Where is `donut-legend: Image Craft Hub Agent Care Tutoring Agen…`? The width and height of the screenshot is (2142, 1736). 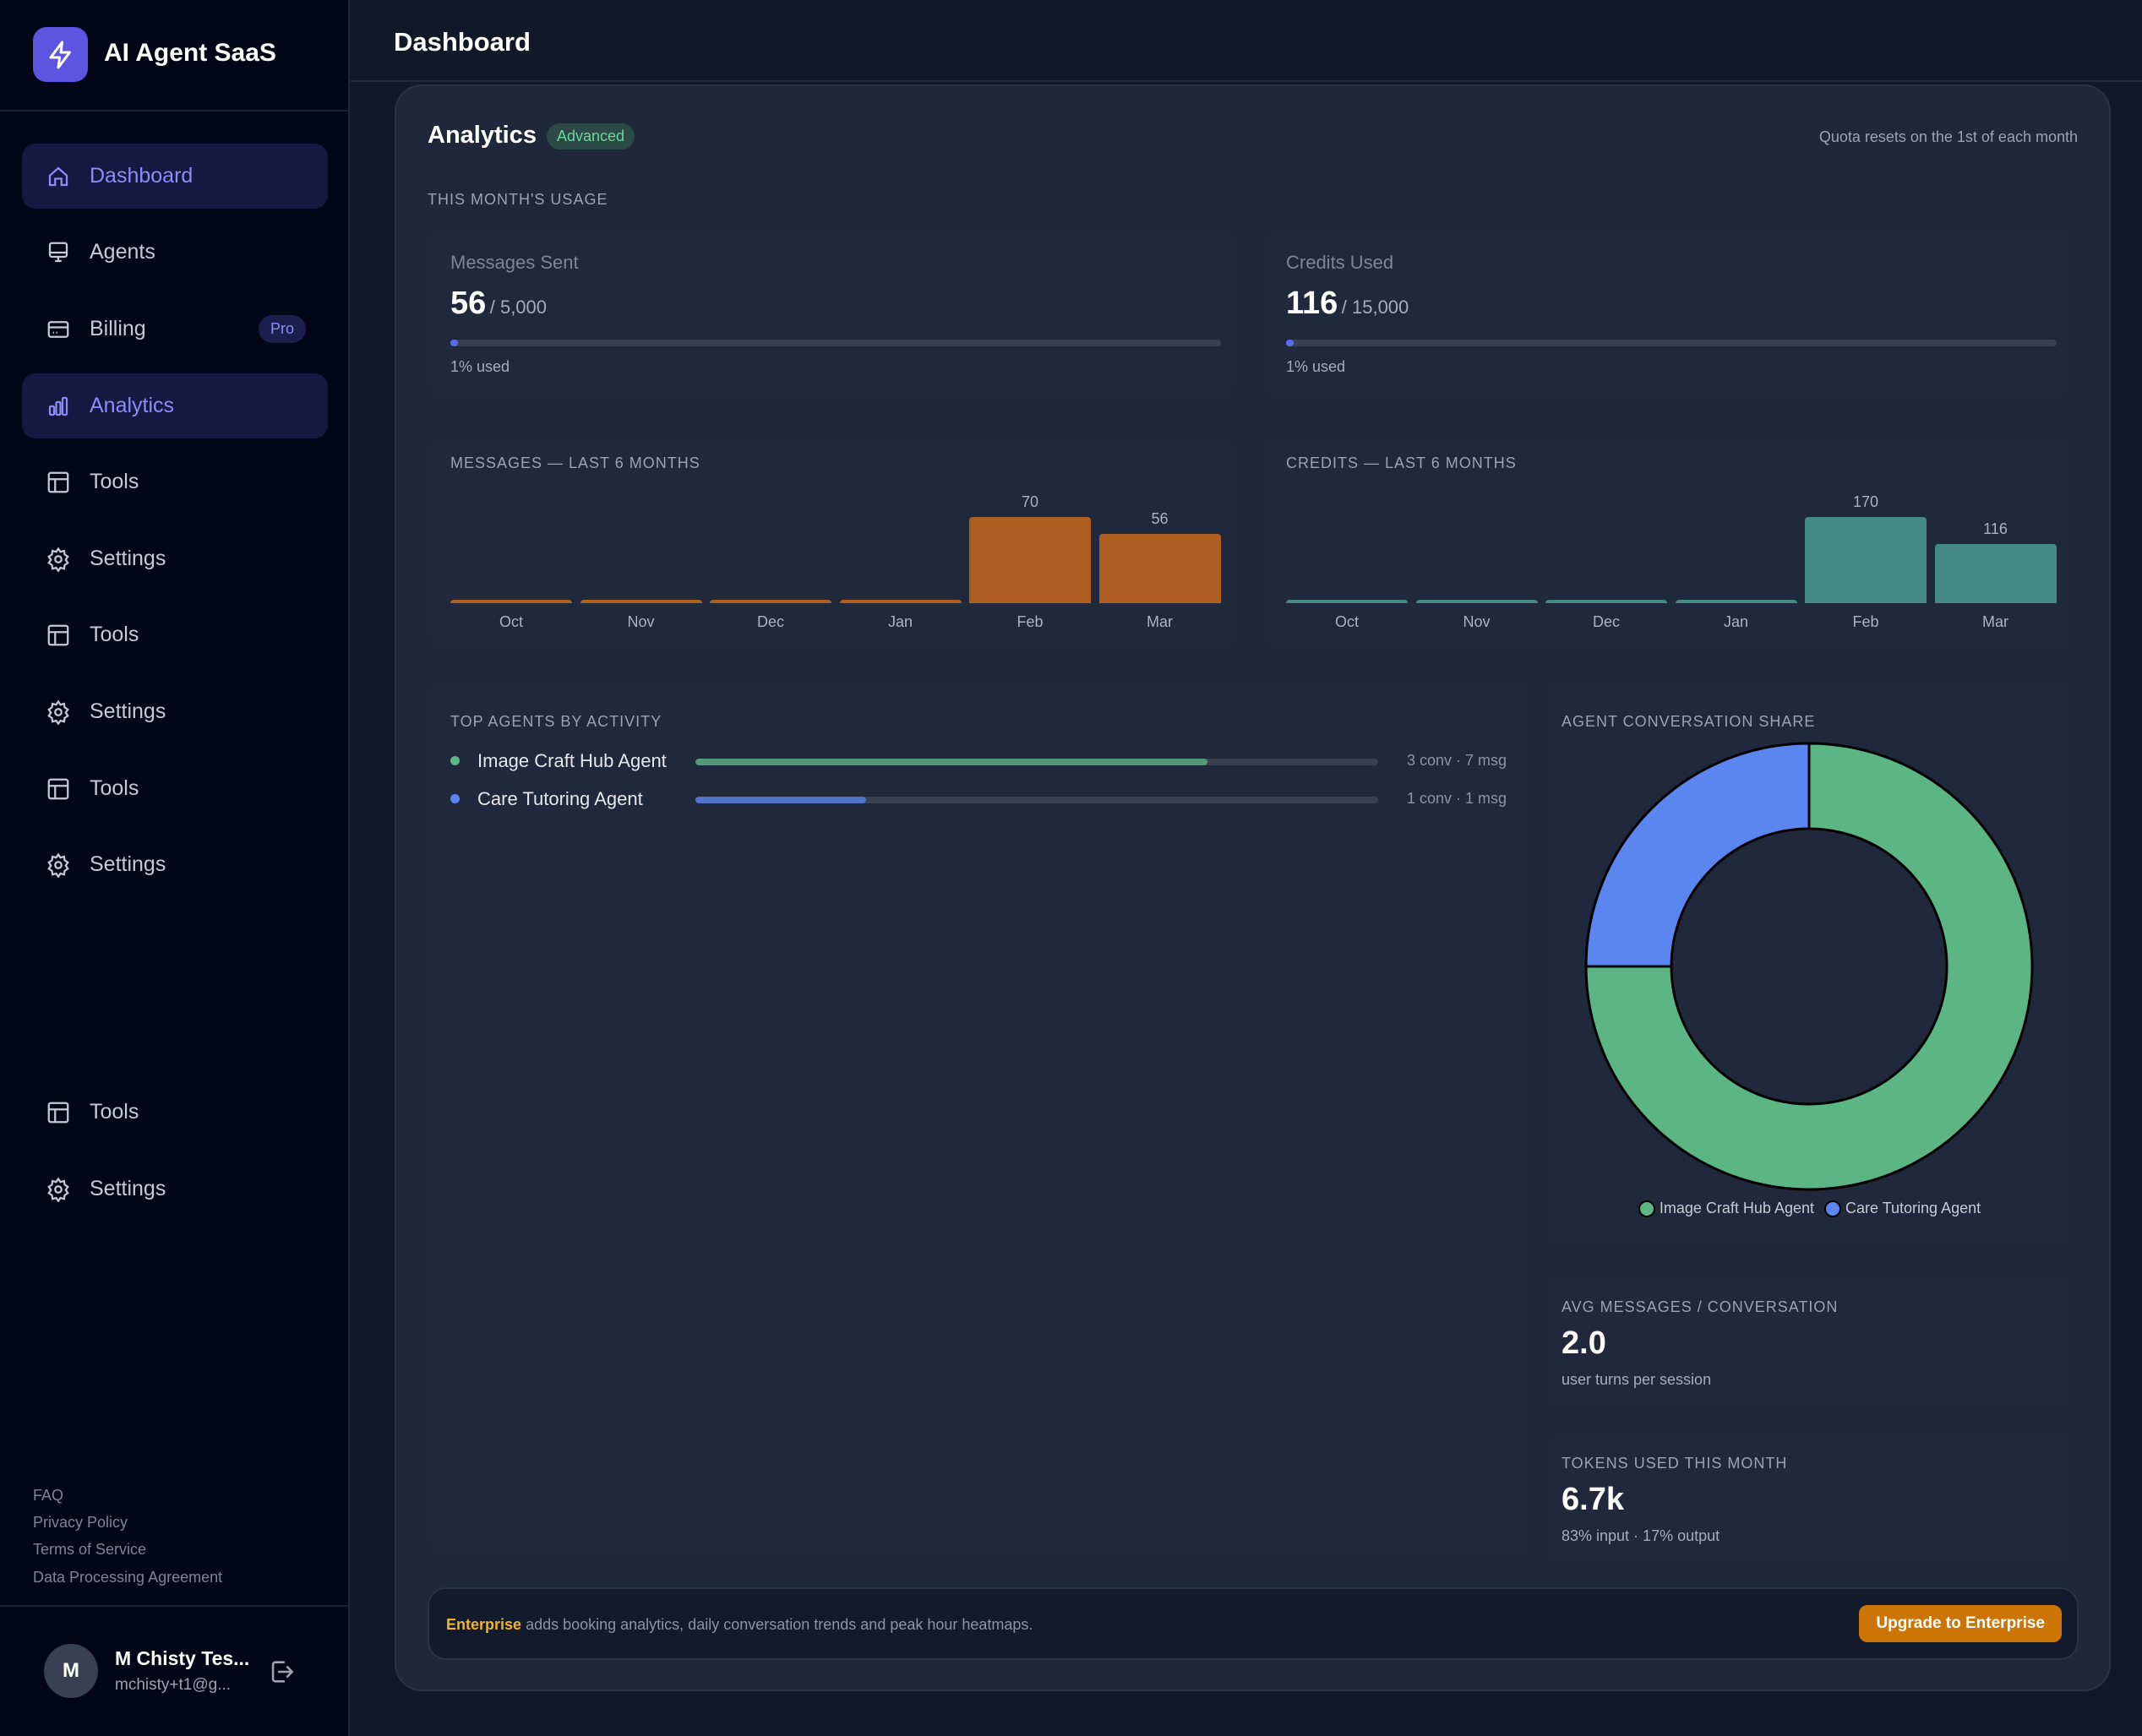 donut-legend: Image Craft Hub Agent Care Tutoring Agen… is located at coordinates (1810, 1209).